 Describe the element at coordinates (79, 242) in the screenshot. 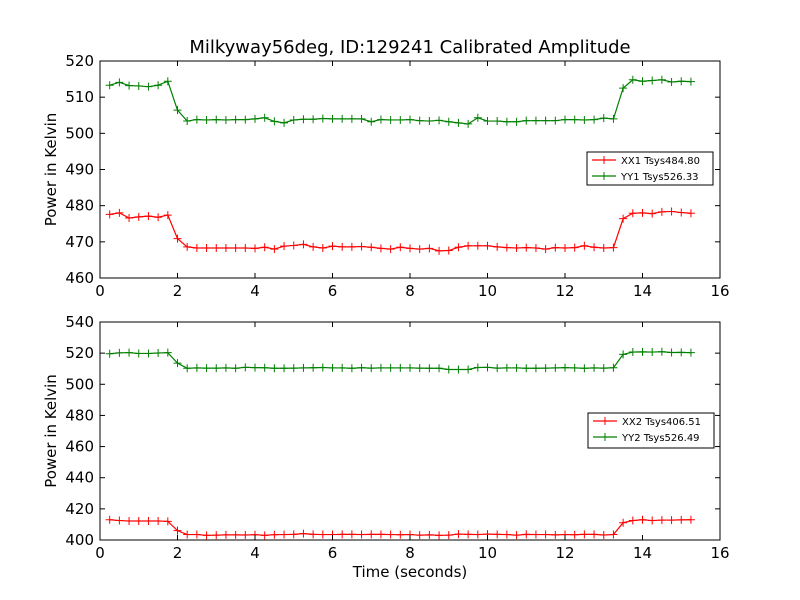

I see `y-tick-label: 470` at that location.